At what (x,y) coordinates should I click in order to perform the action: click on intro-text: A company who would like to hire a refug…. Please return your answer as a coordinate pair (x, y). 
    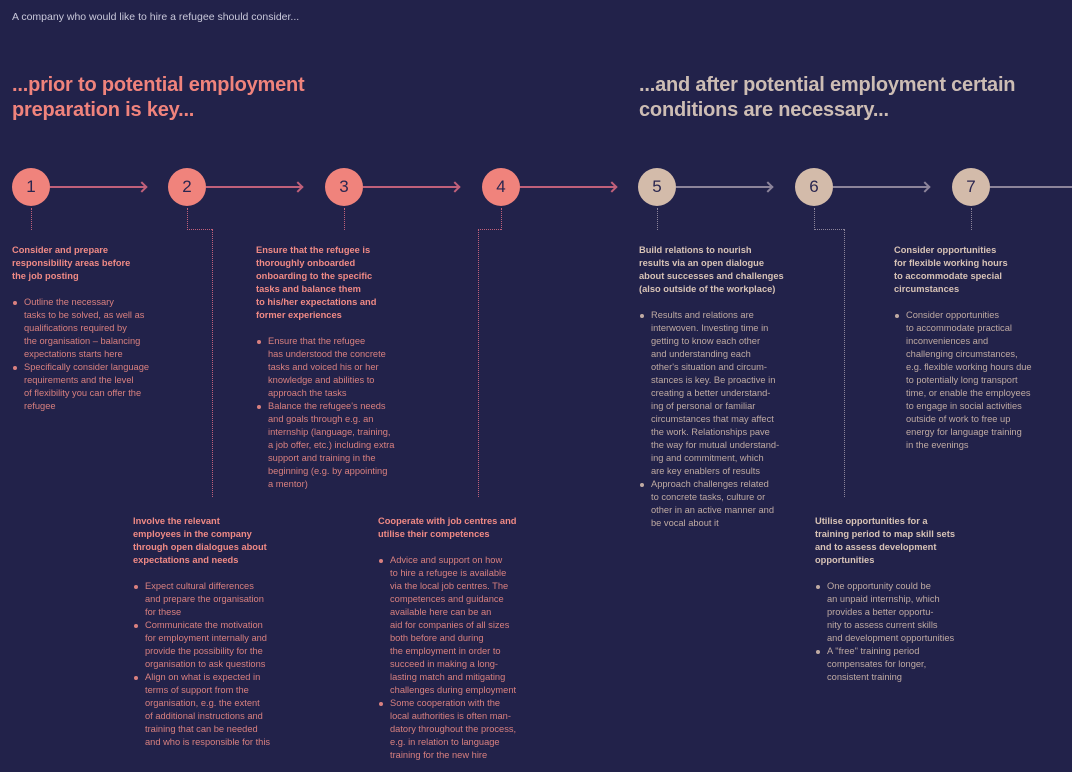
    Looking at the image, I should click on (156, 17).